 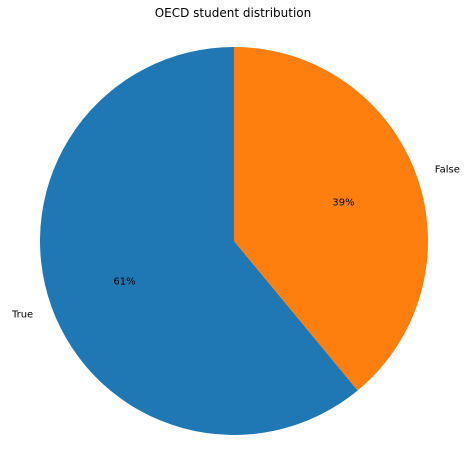 I want to click on pct-label-true: 61%, so click(x=124, y=281).